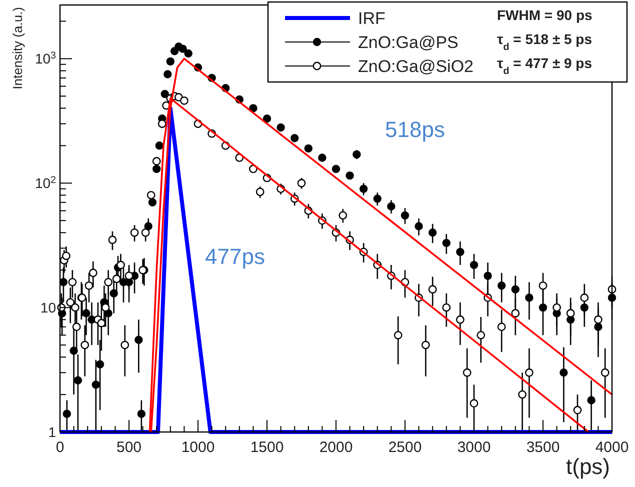  Describe the element at coordinates (52, 432) in the screenshot. I see `y-tick-label: 1` at that location.